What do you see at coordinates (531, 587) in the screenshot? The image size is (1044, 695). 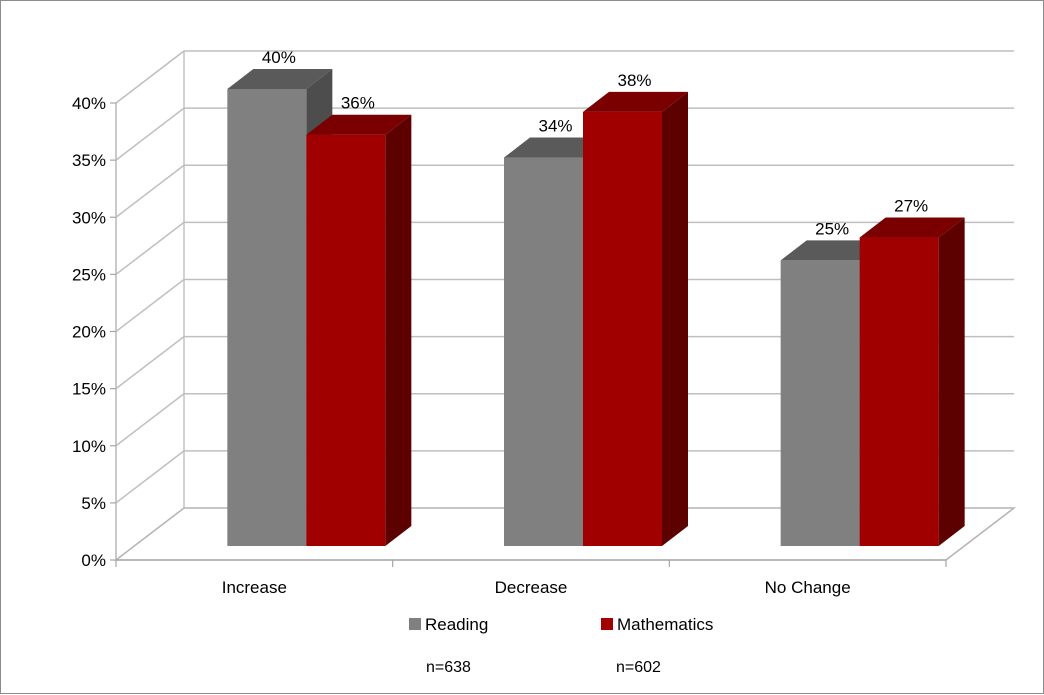 I see `category-label-decrease: Decrease` at bounding box center [531, 587].